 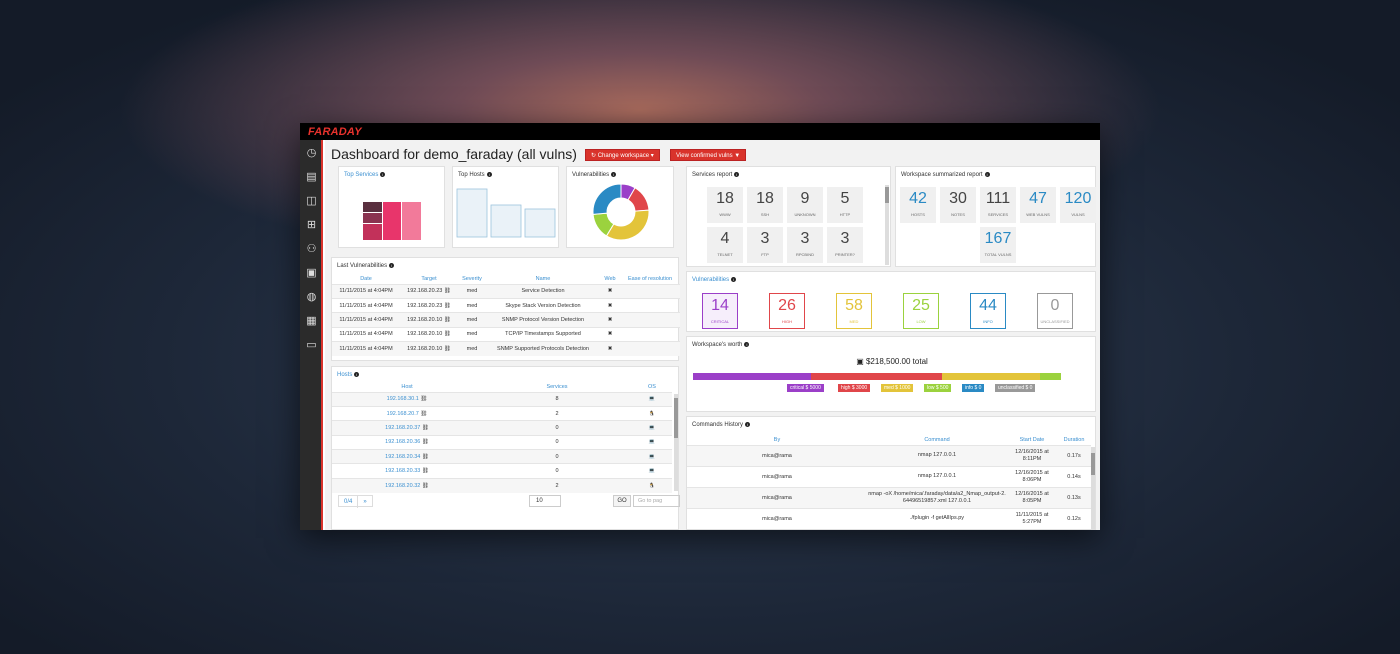 What do you see at coordinates (1074, 439) in the screenshot?
I see `col-duration: Duration` at bounding box center [1074, 439].